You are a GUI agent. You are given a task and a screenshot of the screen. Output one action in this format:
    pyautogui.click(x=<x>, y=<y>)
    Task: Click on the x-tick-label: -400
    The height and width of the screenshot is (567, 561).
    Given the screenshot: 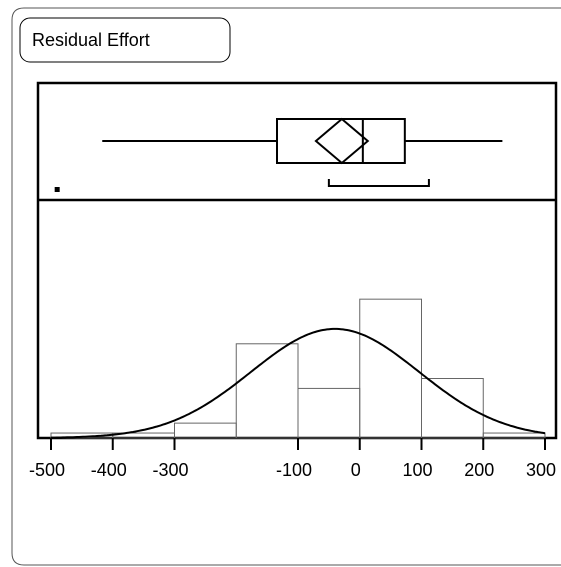 What is the action you would take?
    pyautogui.click(x=109, y=470)
    